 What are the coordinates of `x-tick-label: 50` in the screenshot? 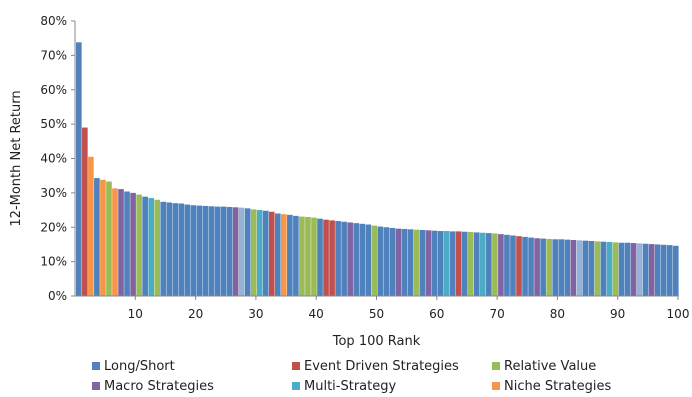 It's located at (376, 314).